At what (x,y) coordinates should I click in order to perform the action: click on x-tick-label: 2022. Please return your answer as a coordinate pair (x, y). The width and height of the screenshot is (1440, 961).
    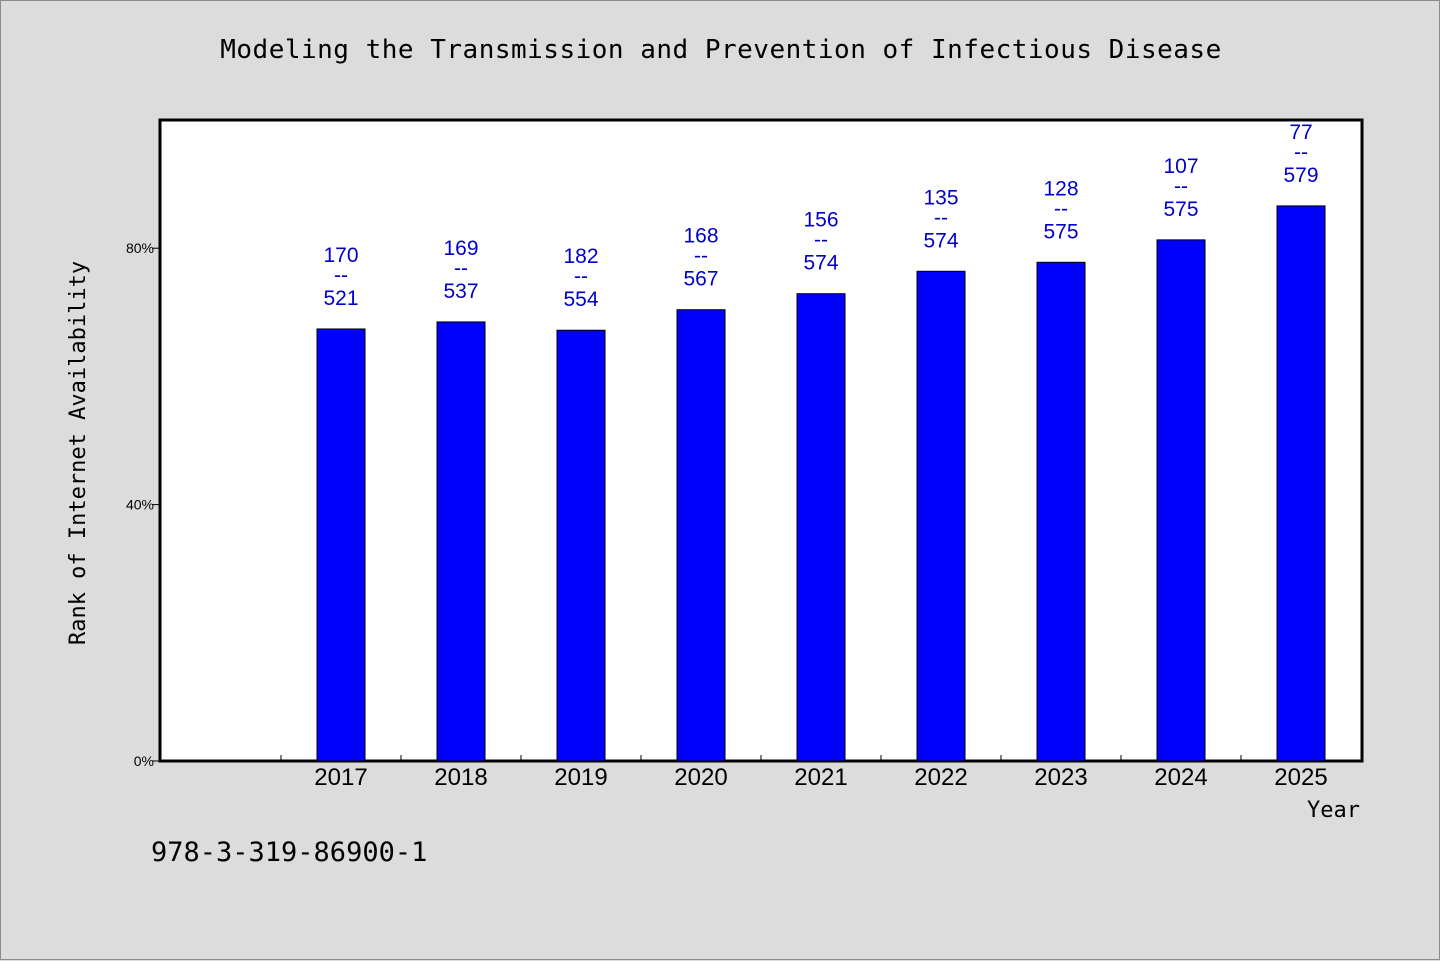
    Looking at the image, I should click on (940, 777).